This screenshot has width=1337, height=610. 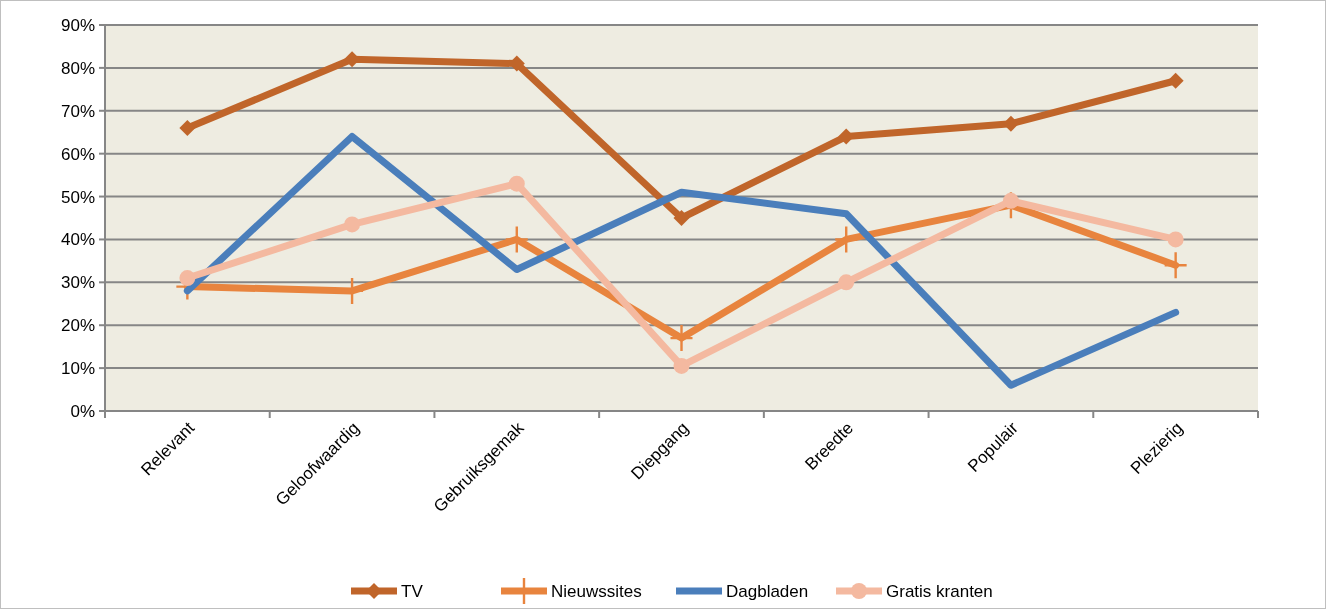 What do you see at coordinates (939, 591) in the screenshot?
I see `legend-label: Gratis kranten` at bounding box center [939, 591].